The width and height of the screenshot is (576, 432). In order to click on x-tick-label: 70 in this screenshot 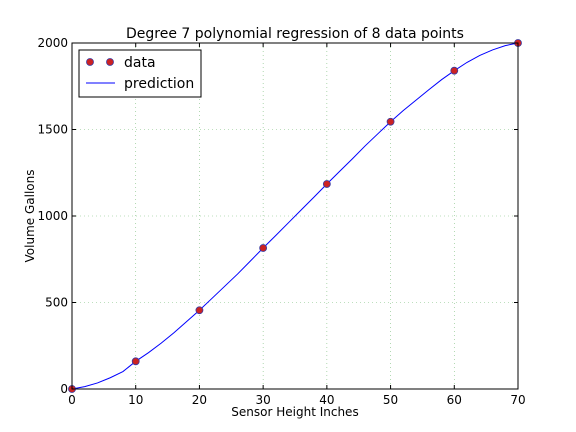, I will do `click(517, 400)`.